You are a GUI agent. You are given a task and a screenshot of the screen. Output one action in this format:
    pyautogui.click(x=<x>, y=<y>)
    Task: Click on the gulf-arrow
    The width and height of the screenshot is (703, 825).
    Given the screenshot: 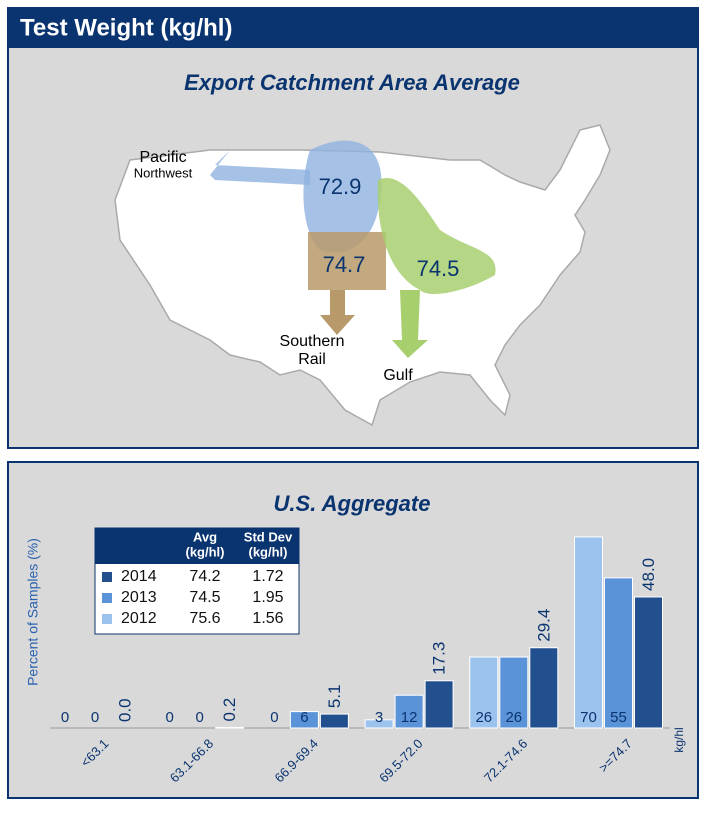 What is the action you would take?
    pyautogui.click(x=410, y=324)
    